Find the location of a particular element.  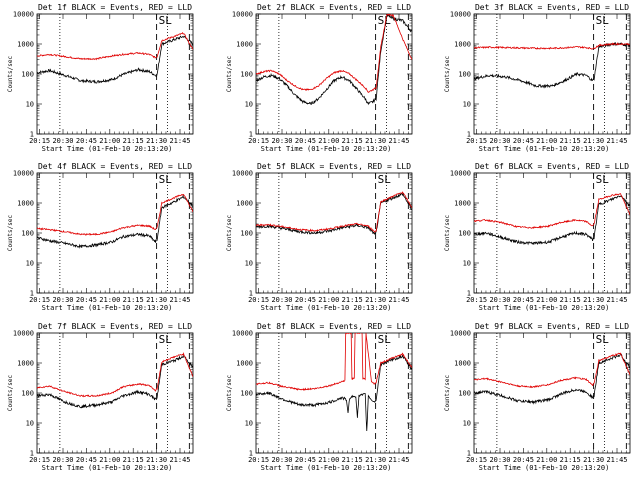

panel-title: Det 6f BLACK = Events, RED = LLD is located at coordinates (552, 166).